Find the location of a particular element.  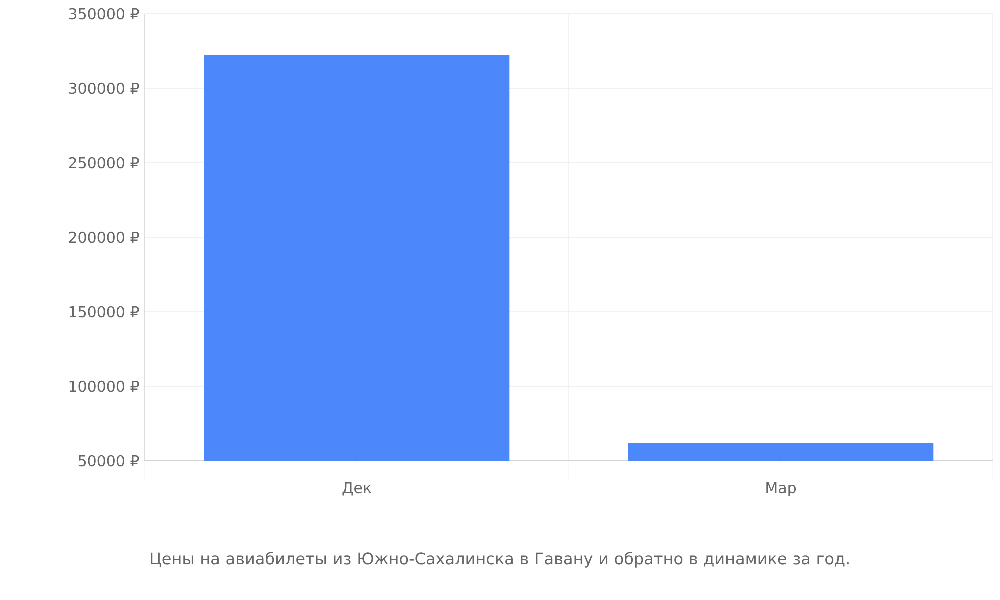

y-tick-label: 300000 ₽ is located at coordinates (104, 88).